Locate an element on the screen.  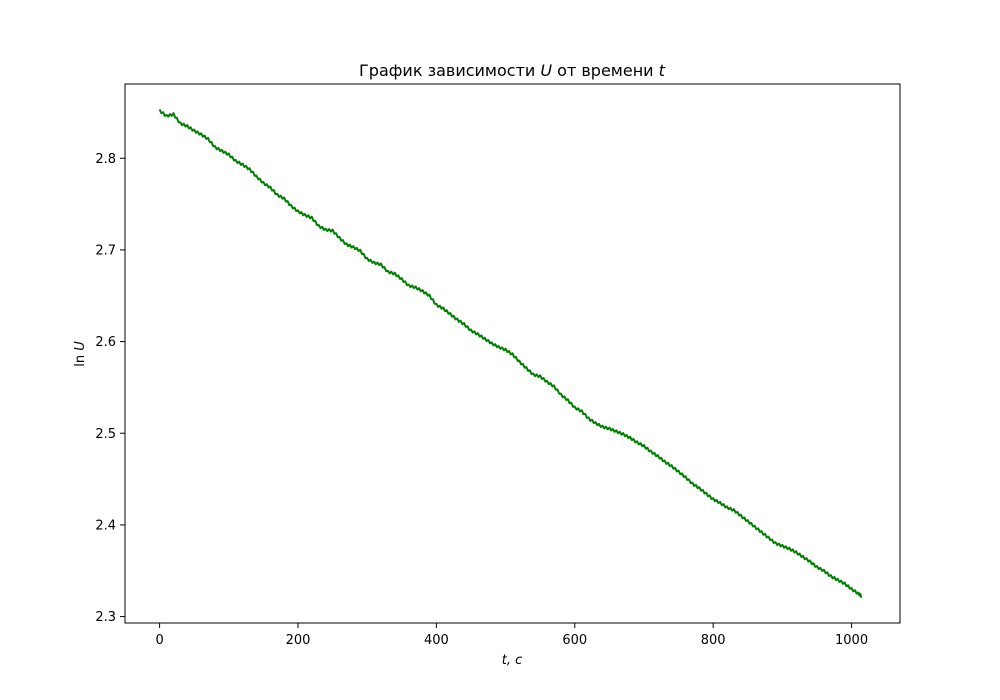
x-tick-label: 1000 is located at coordinates (851, 640).